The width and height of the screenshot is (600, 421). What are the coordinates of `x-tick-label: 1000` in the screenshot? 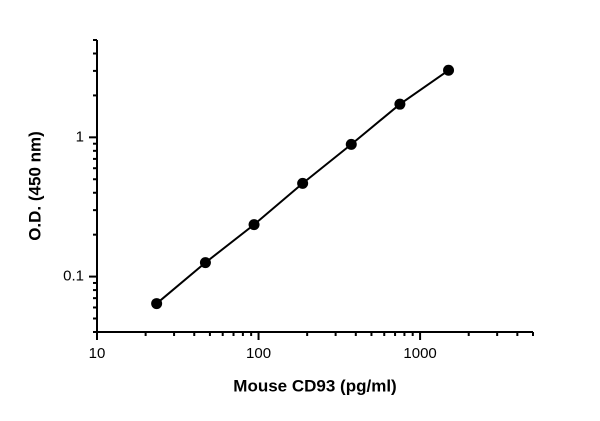 It's located at (419, 353).